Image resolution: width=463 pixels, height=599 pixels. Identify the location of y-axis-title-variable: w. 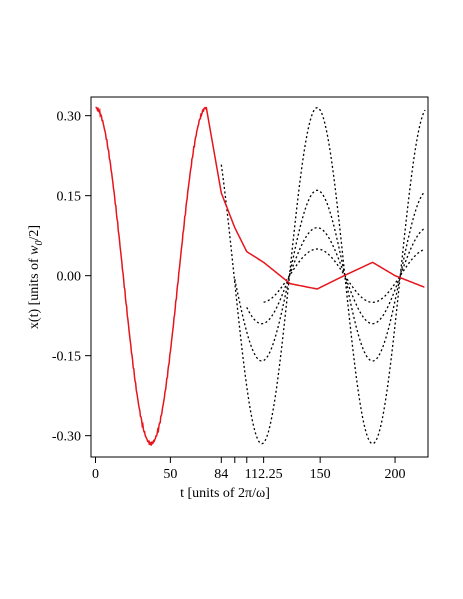
(34, 250).